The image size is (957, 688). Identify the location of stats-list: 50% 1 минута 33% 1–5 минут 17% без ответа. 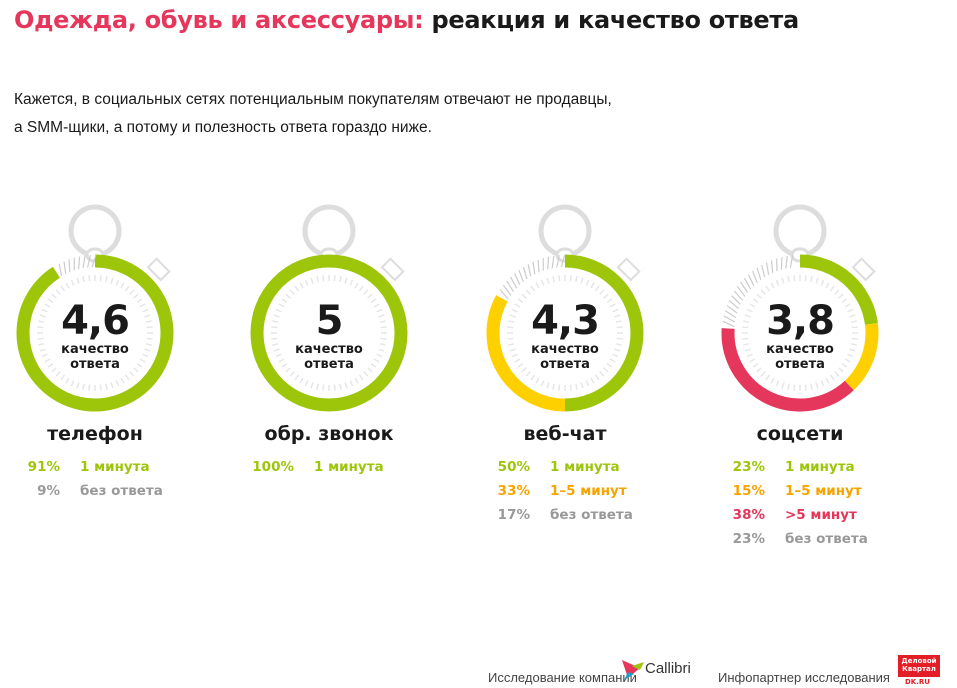
(575, 495).